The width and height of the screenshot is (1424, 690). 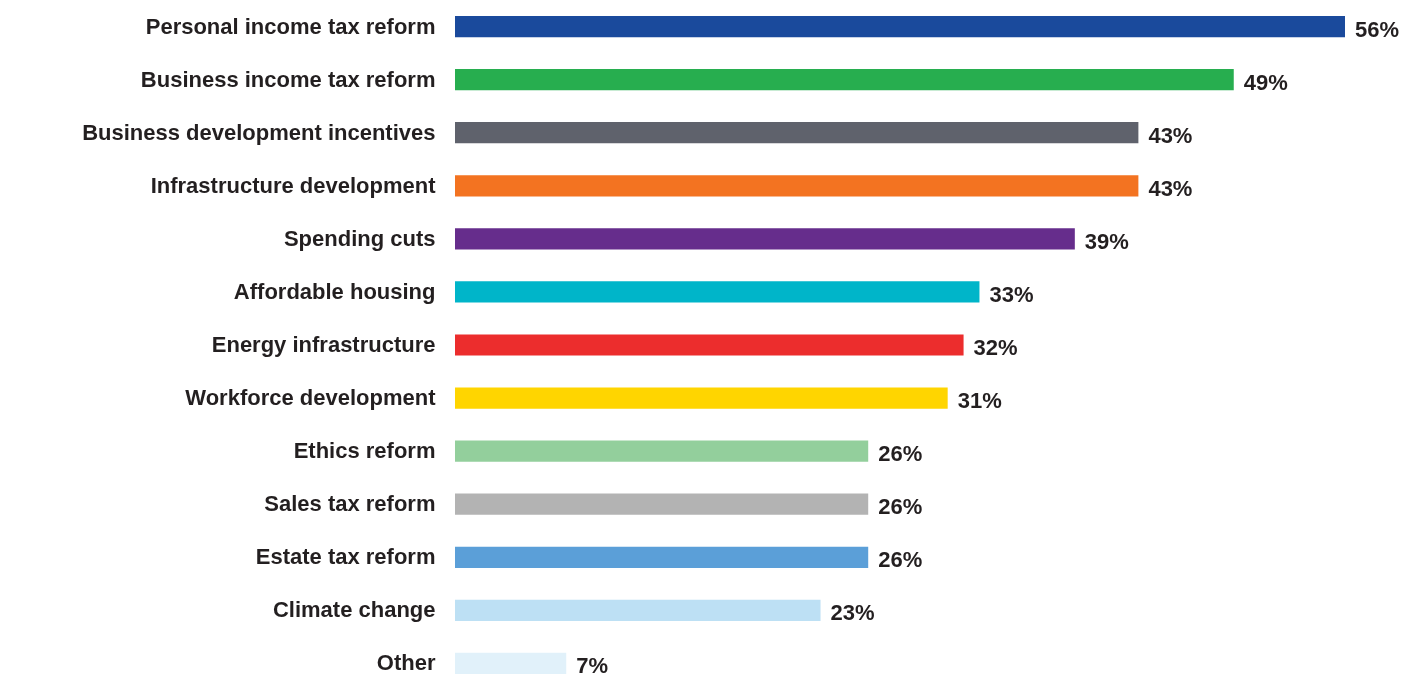 I want to click on y-tick-label: Ethics reform, so click(x=364, y=451).